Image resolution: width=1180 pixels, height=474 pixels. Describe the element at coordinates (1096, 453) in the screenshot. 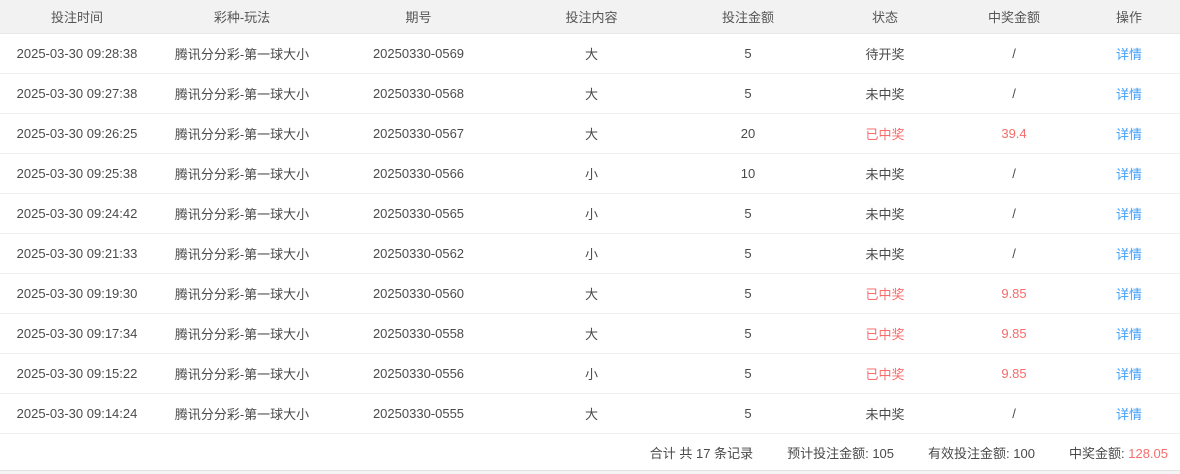

I see `total-win-amount-label: 中奖金额:` at that location.